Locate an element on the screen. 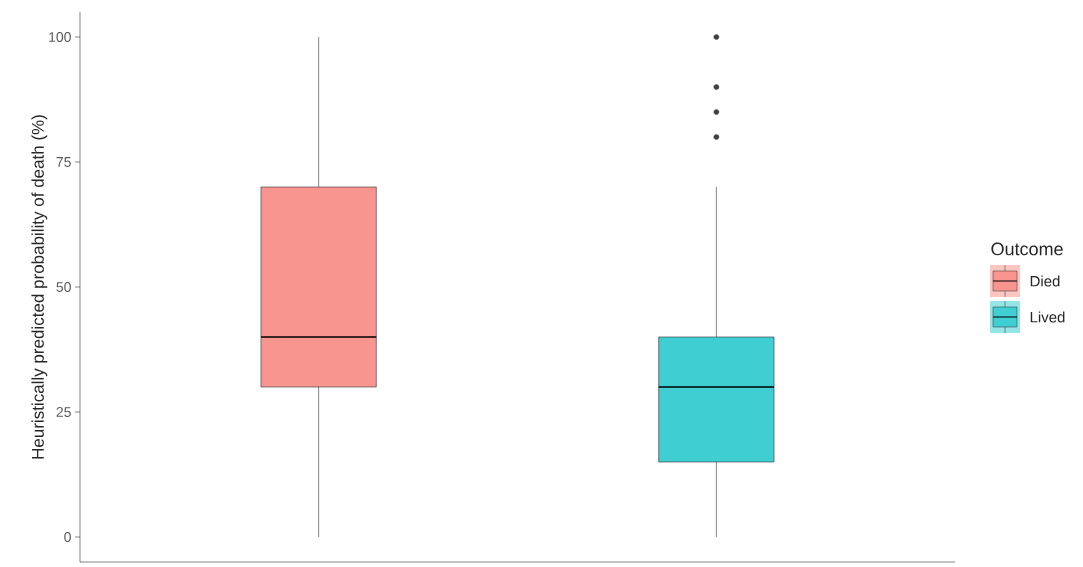 This screenshot has width=1083, height=567. y-tick-label: 50 is located at coordinates (63, 287).